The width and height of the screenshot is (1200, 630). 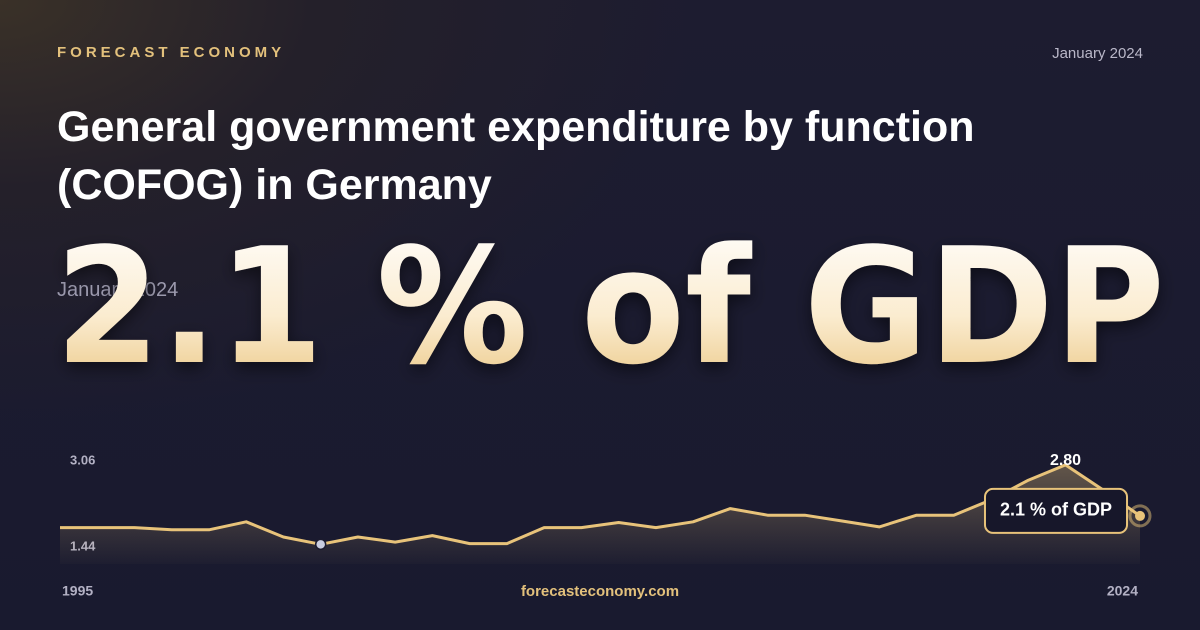 What do you see at coordinates (82, 459) in the screenshot?
I see `y-tick-label: 3.06` at bounding box center [82, 459].